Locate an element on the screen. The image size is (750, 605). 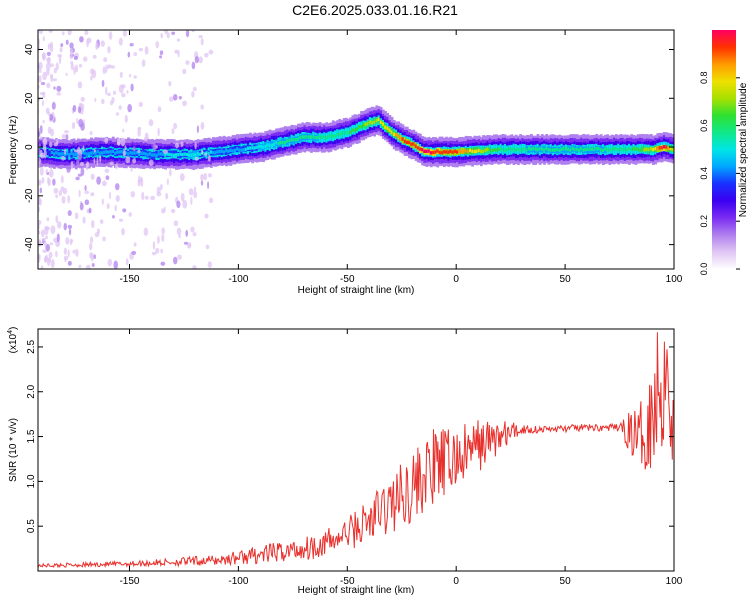
spectrogram-y-tick-label: 20 is located at coordinates (29, 98).